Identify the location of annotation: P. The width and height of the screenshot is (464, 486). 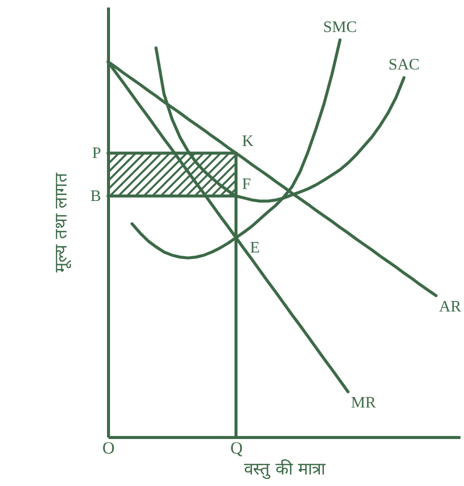
(97, 153).